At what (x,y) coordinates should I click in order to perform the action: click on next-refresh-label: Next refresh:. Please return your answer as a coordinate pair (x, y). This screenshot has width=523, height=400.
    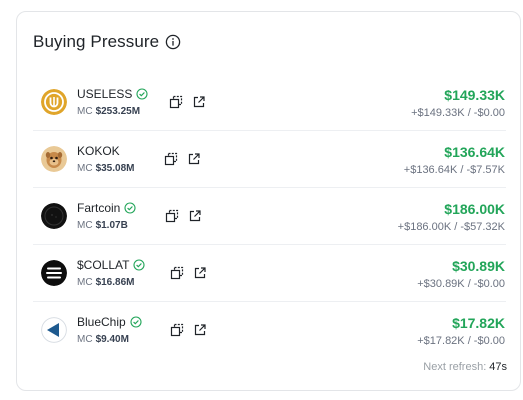
    Looking at the image, I should click on (455, 367).